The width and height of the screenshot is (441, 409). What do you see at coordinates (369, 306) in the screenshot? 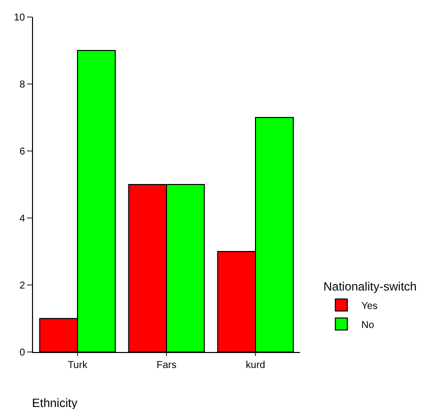
I see `legend-label: Yes` at bounding box center [369, 306].